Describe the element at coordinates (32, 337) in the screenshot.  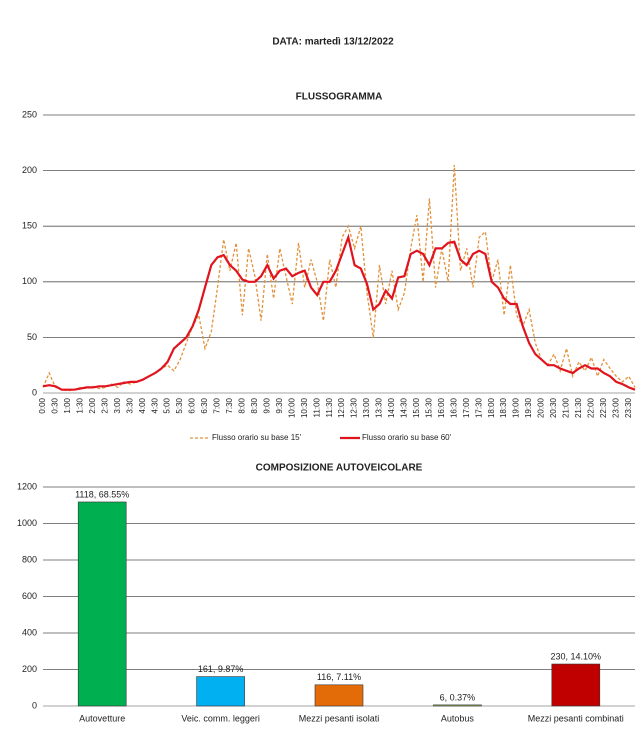
I see `y-tick-label: 50` at that location.